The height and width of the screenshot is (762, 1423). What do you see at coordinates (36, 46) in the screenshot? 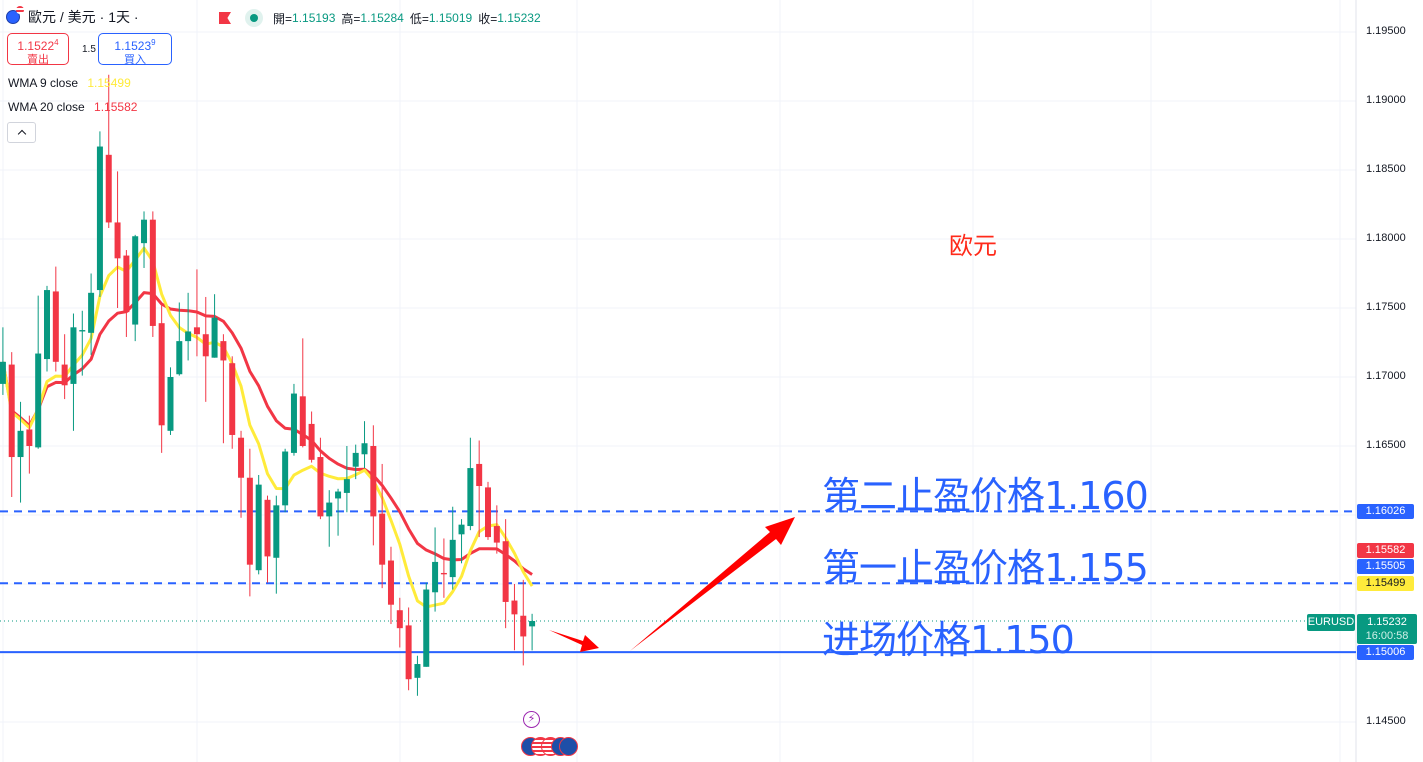
I see `sell-price: 1.1522` at bounding box center [36, 46].